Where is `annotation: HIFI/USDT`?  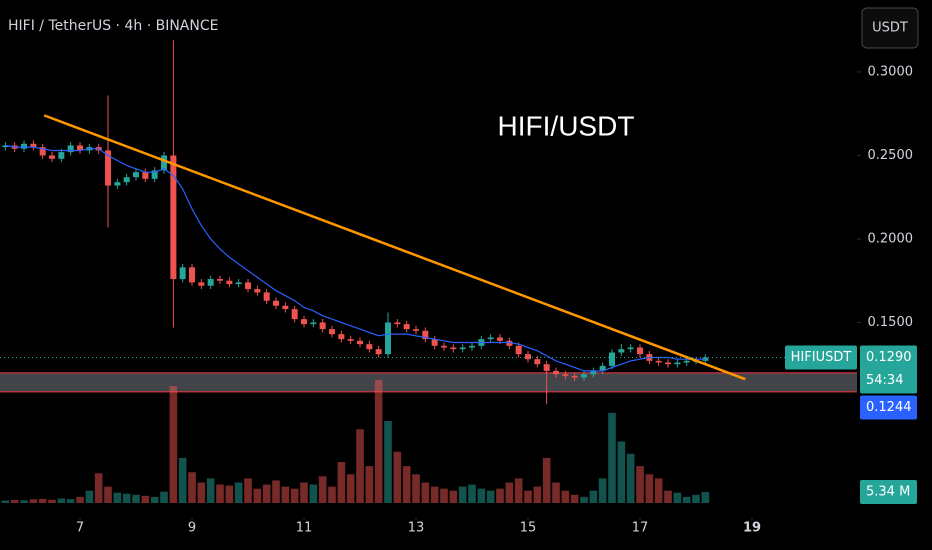 annotation: HIFI/USDT is located at coordinates (566, 125).